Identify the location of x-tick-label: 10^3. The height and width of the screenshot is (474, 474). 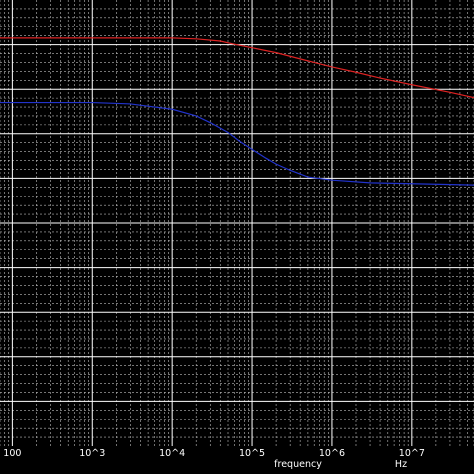
(92, 453).